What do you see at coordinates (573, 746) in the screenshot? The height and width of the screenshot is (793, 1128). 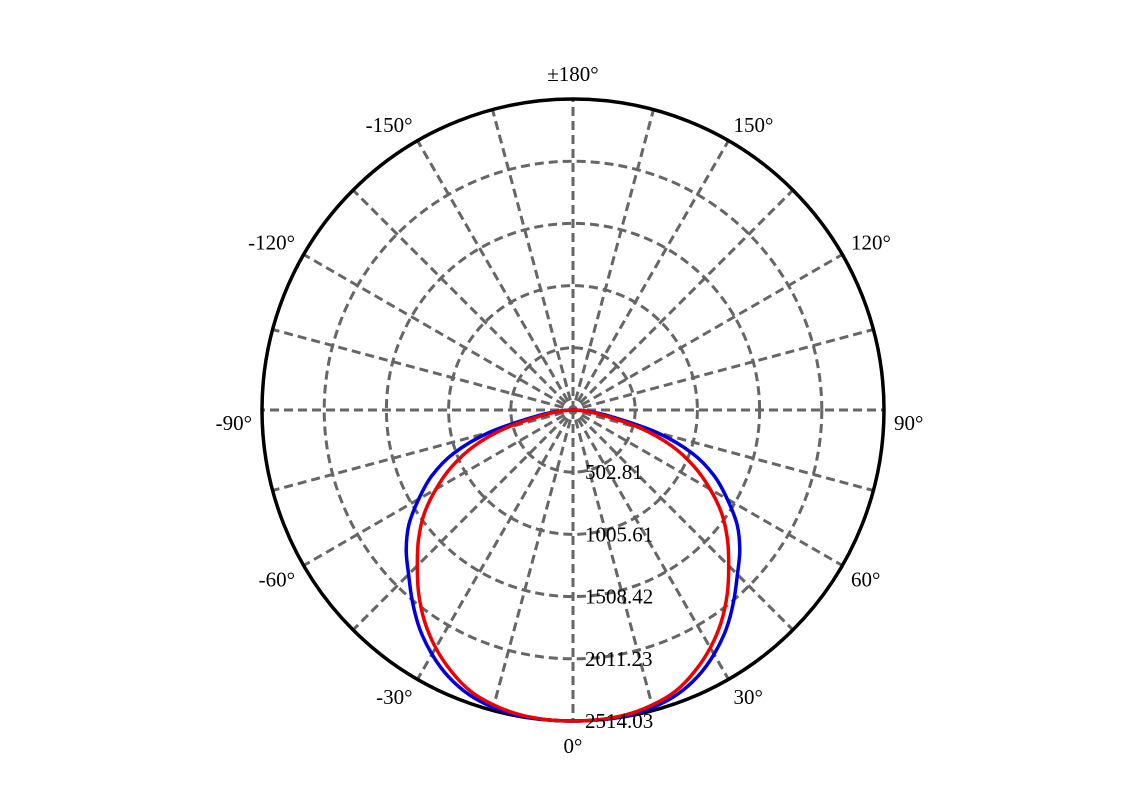 I see `angle-label: 0°` at bounding box center [573, 746].